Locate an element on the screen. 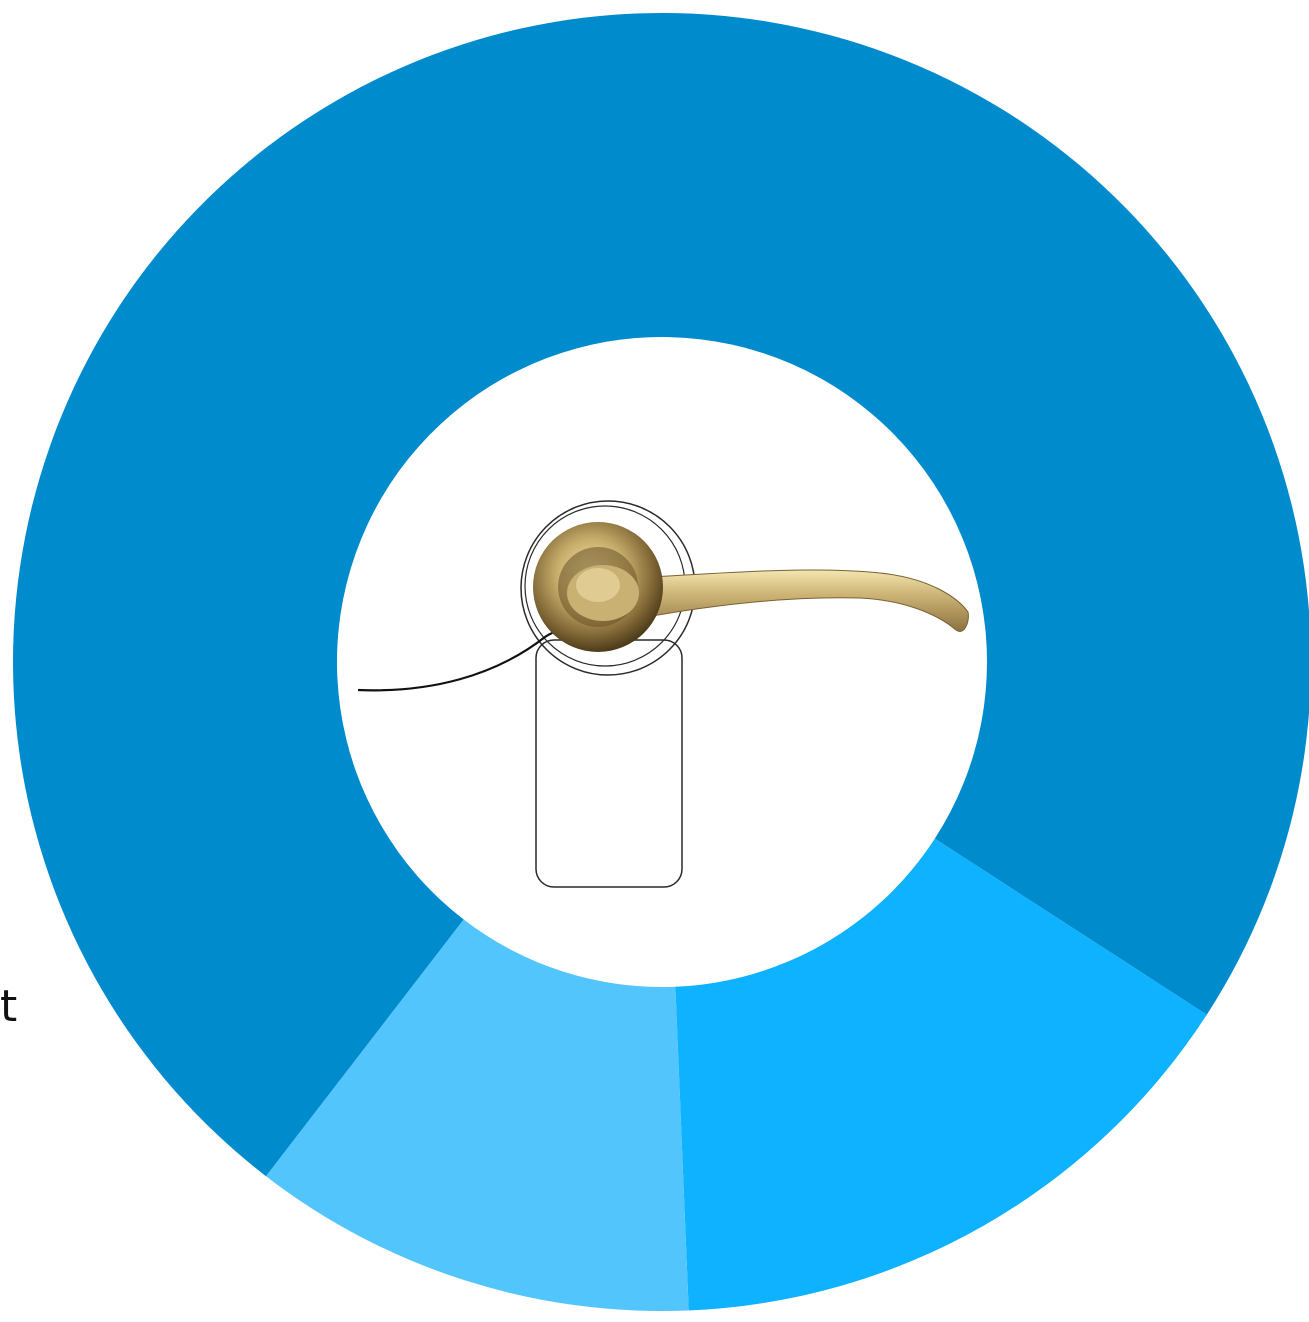 This screenshot has height=1322, width=1309. door-handle-icon is located at coordinates (663, 694).